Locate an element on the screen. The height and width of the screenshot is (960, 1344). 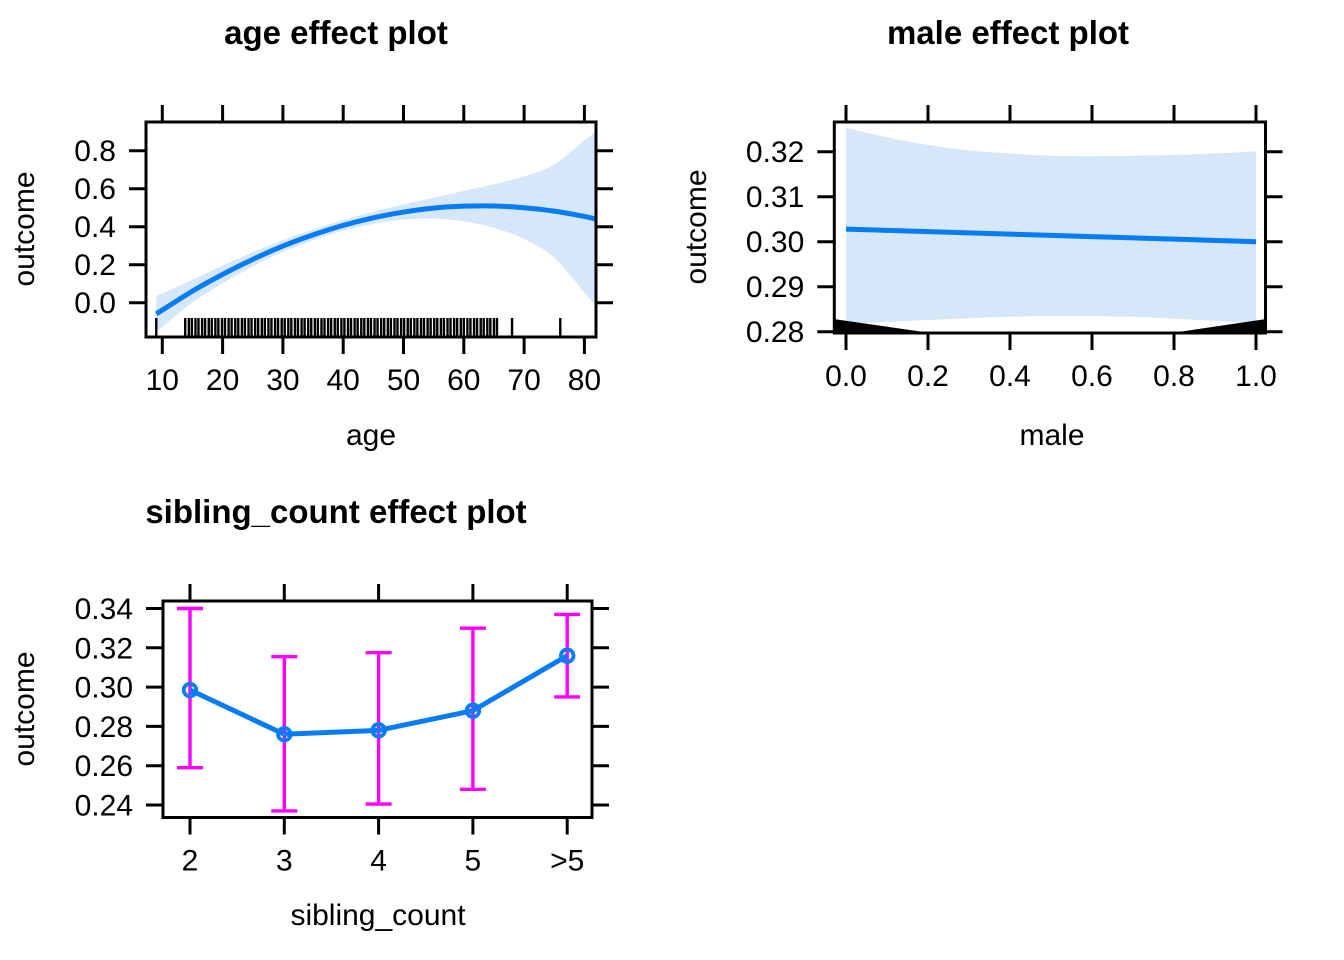
sibling-count-plot-canvas: 2 3 4 5 >5 0.24 0.26 0.28 0.30 0.32 0.34 is located at coordinates (342, 731).